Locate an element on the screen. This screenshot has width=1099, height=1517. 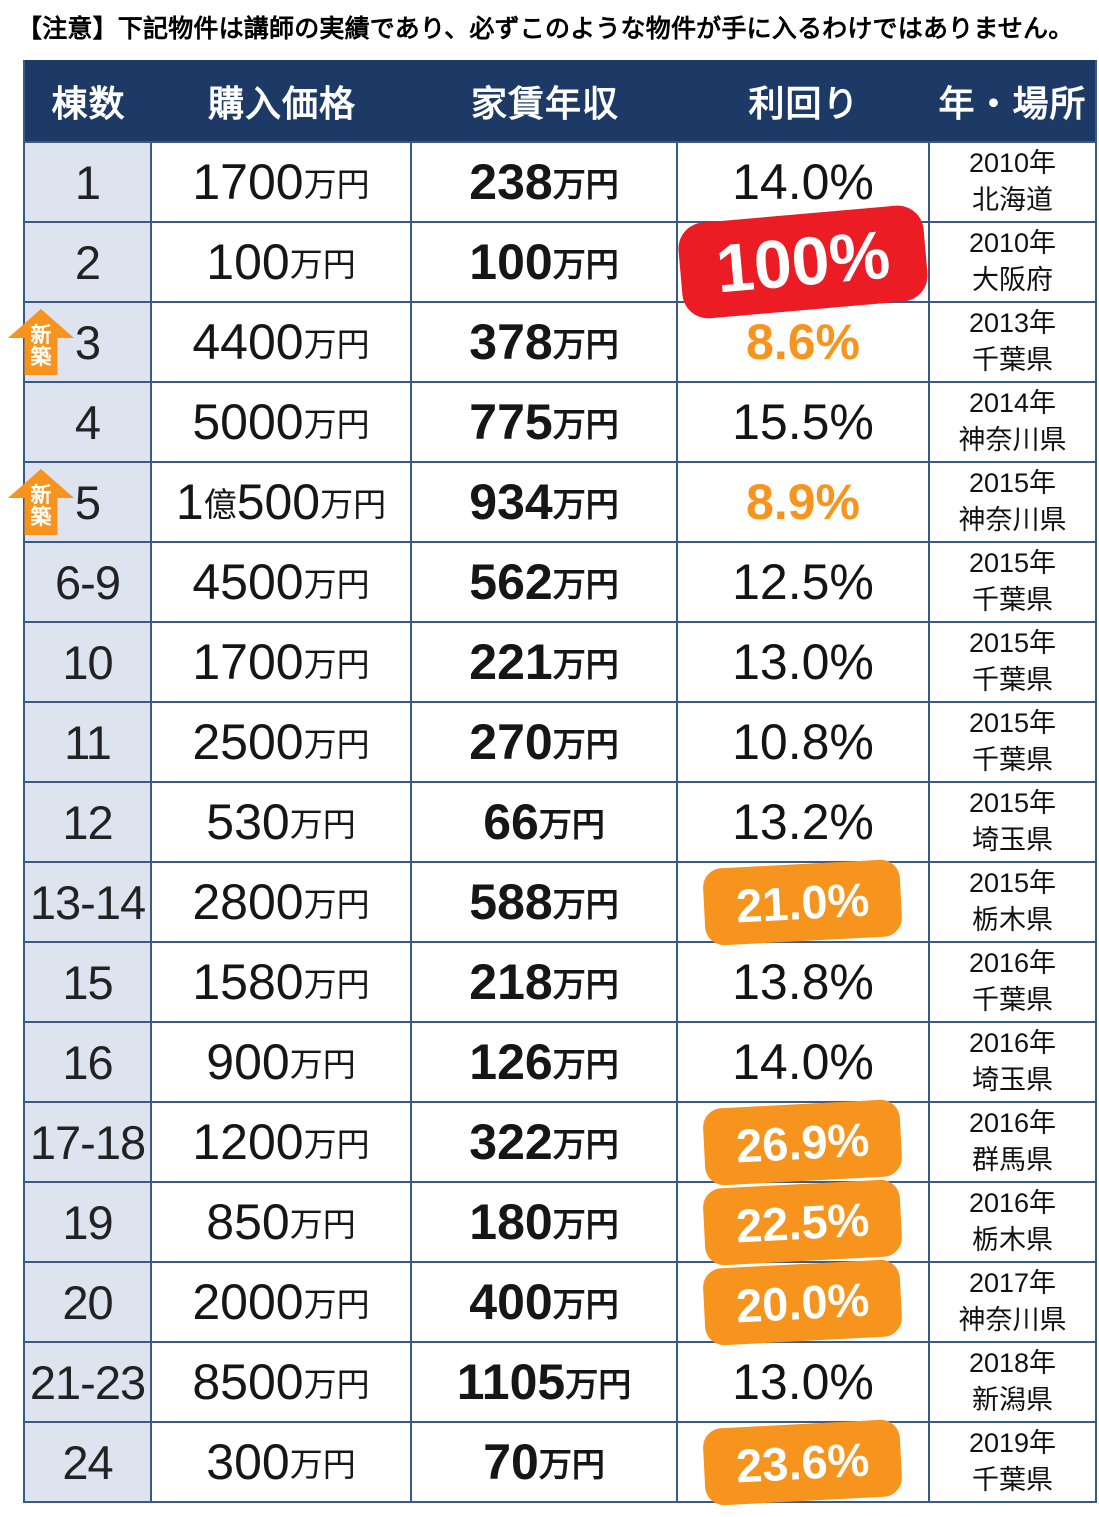
yield-cell: 10.8% is located at coordinates (804, 742).